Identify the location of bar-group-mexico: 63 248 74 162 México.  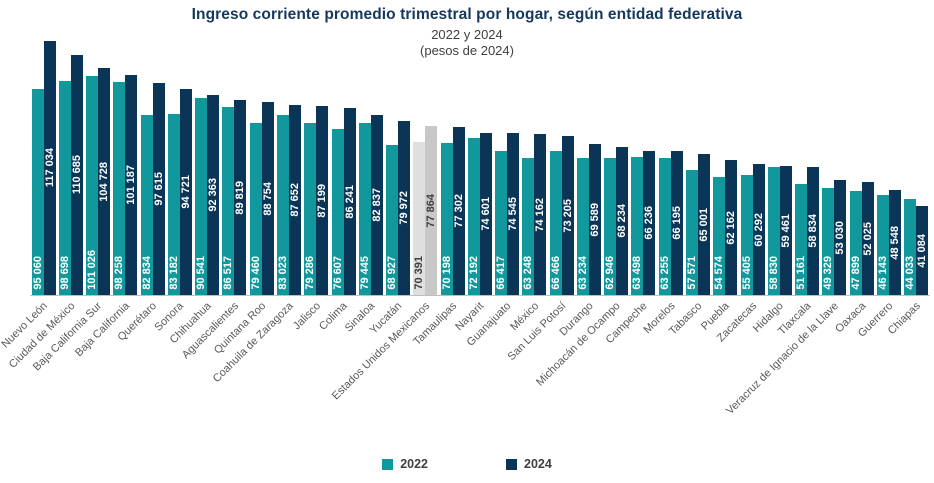
(528, 187).